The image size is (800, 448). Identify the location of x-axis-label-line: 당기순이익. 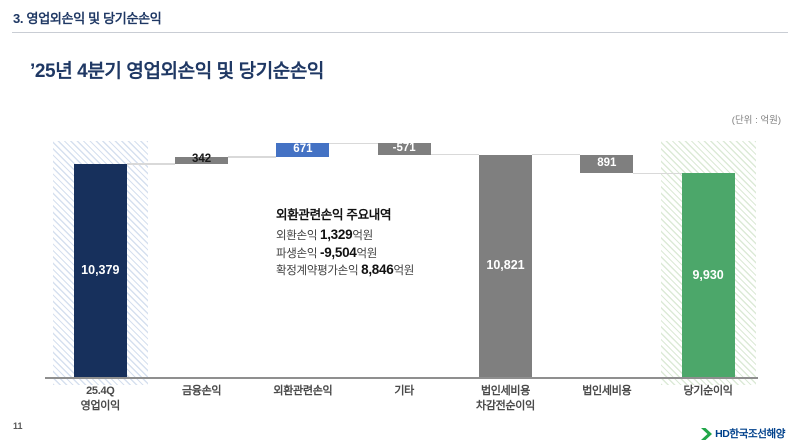
(708, 391).